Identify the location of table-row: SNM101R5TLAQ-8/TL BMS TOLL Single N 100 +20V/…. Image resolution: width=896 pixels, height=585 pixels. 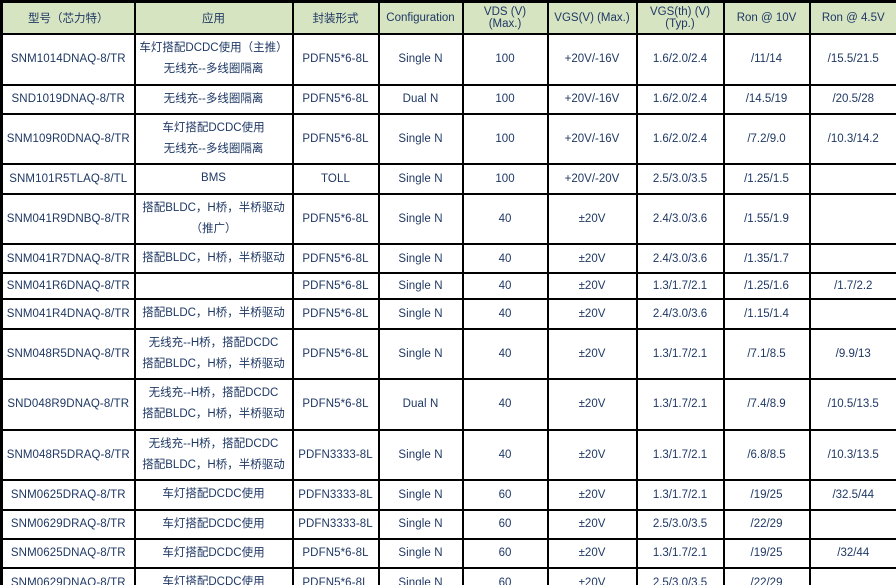
(448, 179).